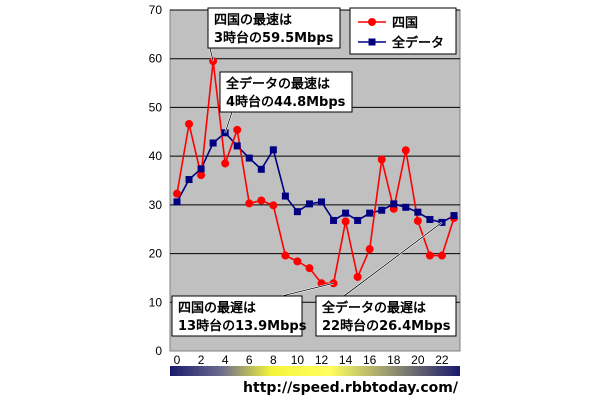 The height and width of the screenshot is (400, 610). What do you see at coordinates (394, 360) in the screenshot?
I see `x-tick-label: 18` at bounding box center [394, 360].